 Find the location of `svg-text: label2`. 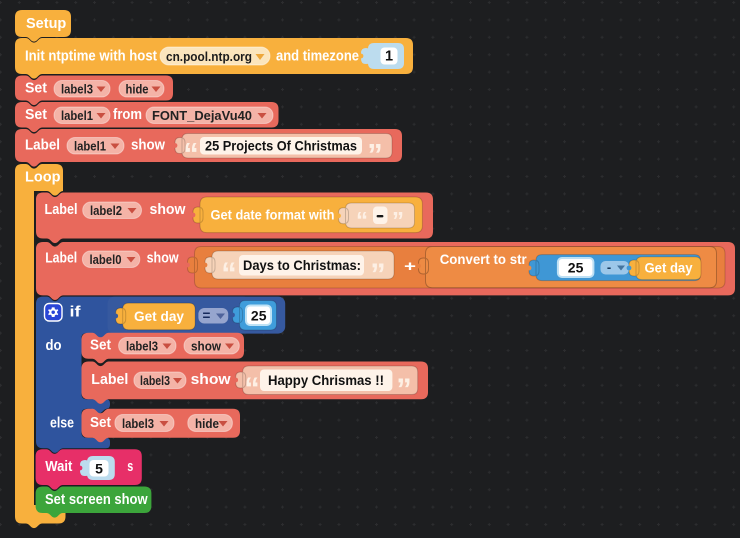

svg-text: label2 is located at coordinates (106, 210).